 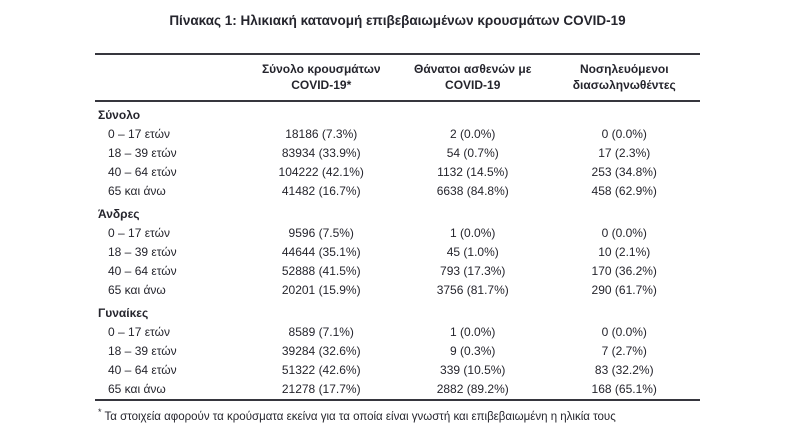 I want to click on cell-total-cases: 18186 (7.3%), so click(x=321, y=134).